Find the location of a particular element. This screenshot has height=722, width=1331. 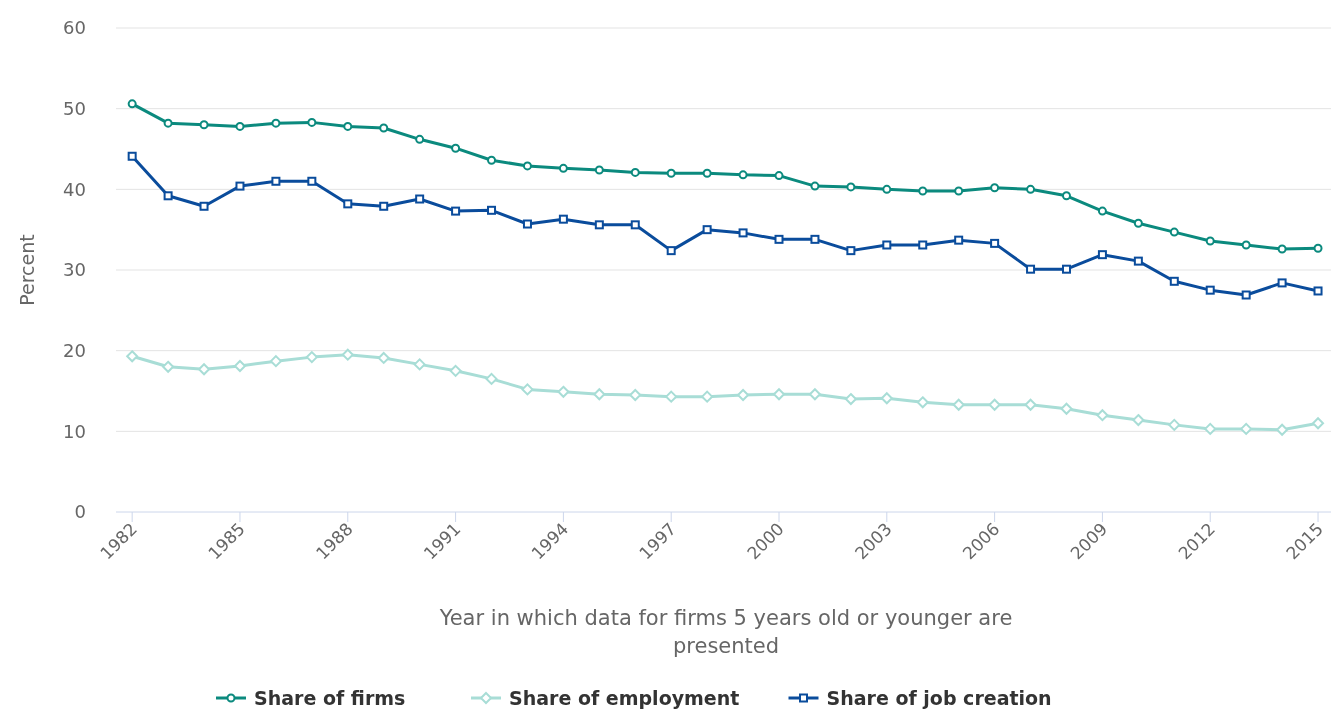

x-axis-title: Year in which data for firms 5 years old or younger are presented is located at coordinates (726, 632).